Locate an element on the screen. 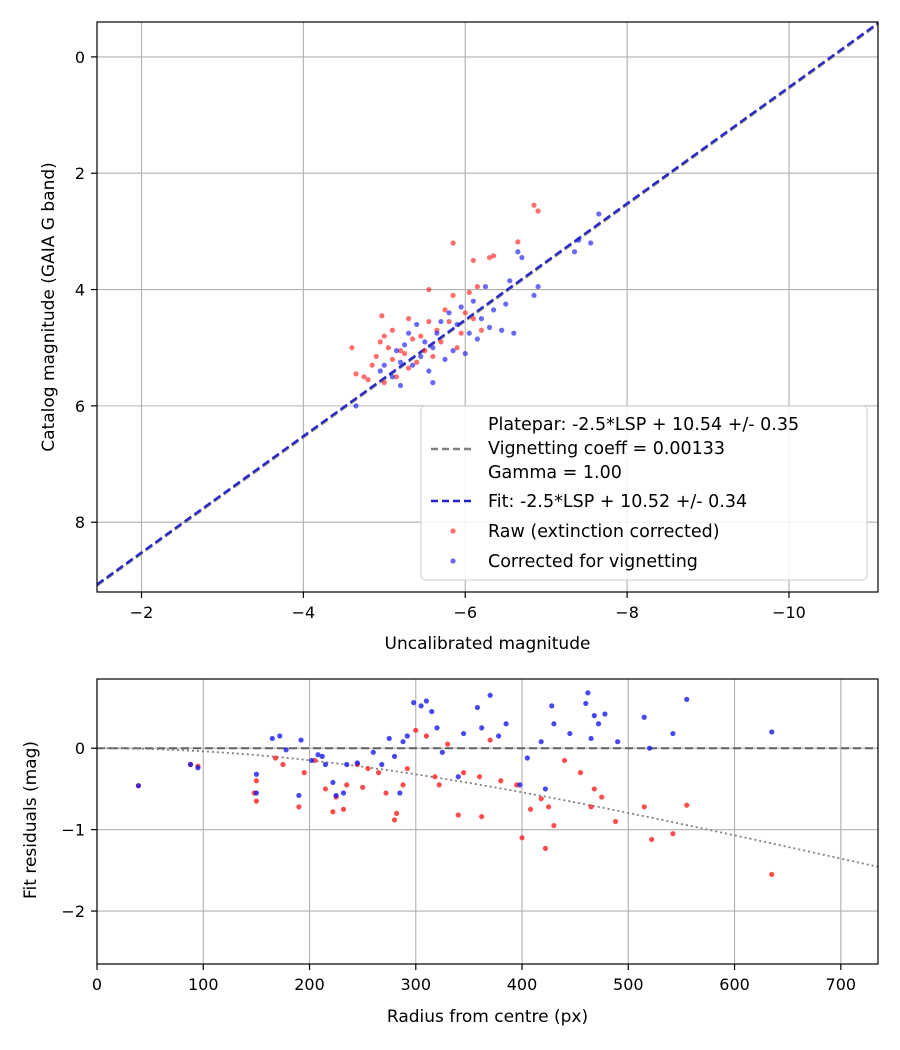 The width and height of the screenshot is (900, 1050). y-tick-label: 8 is located at coordinates (80, 522).